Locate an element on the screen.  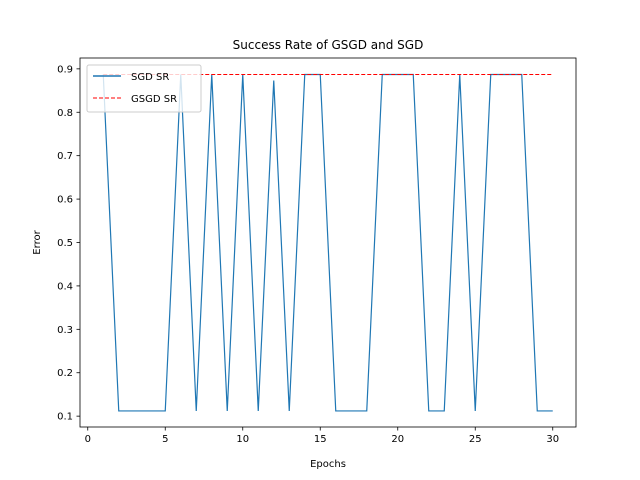
x-axis: 0 5 10 15 20 25 30 is located at coordinates (322, 436).